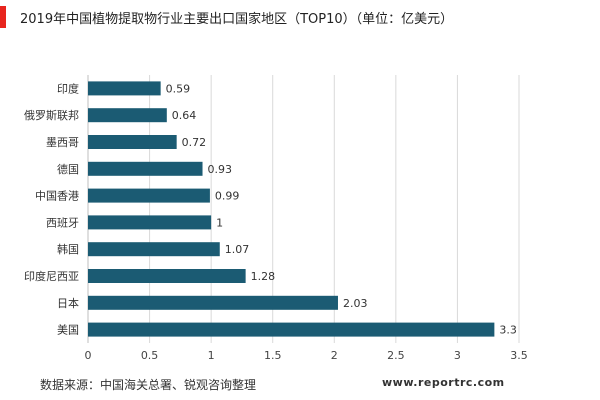 This screenshot has height=400, width=600. What do you see at coordinates (88, 355) in the screenshot?
I see `x-tick-label: 0` at bounding box center [88, 355].